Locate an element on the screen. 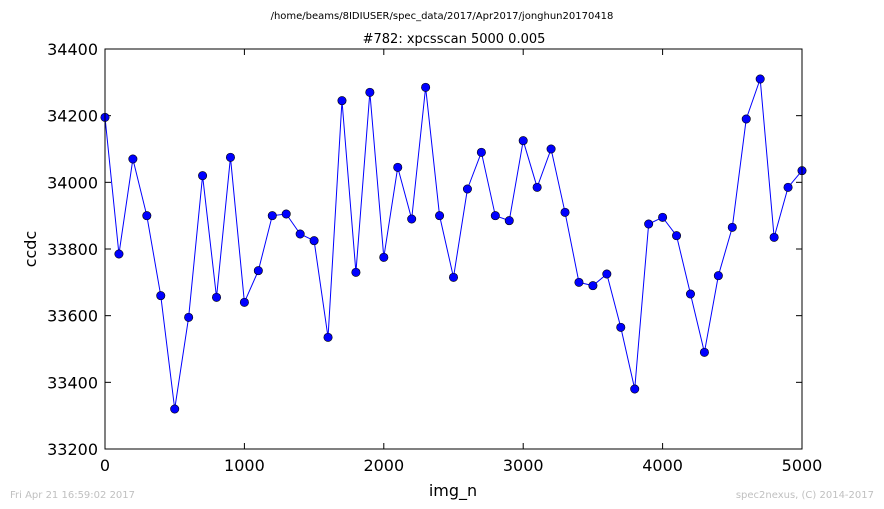  x-tick-label: 1000 is located at coordinates (244, 465).